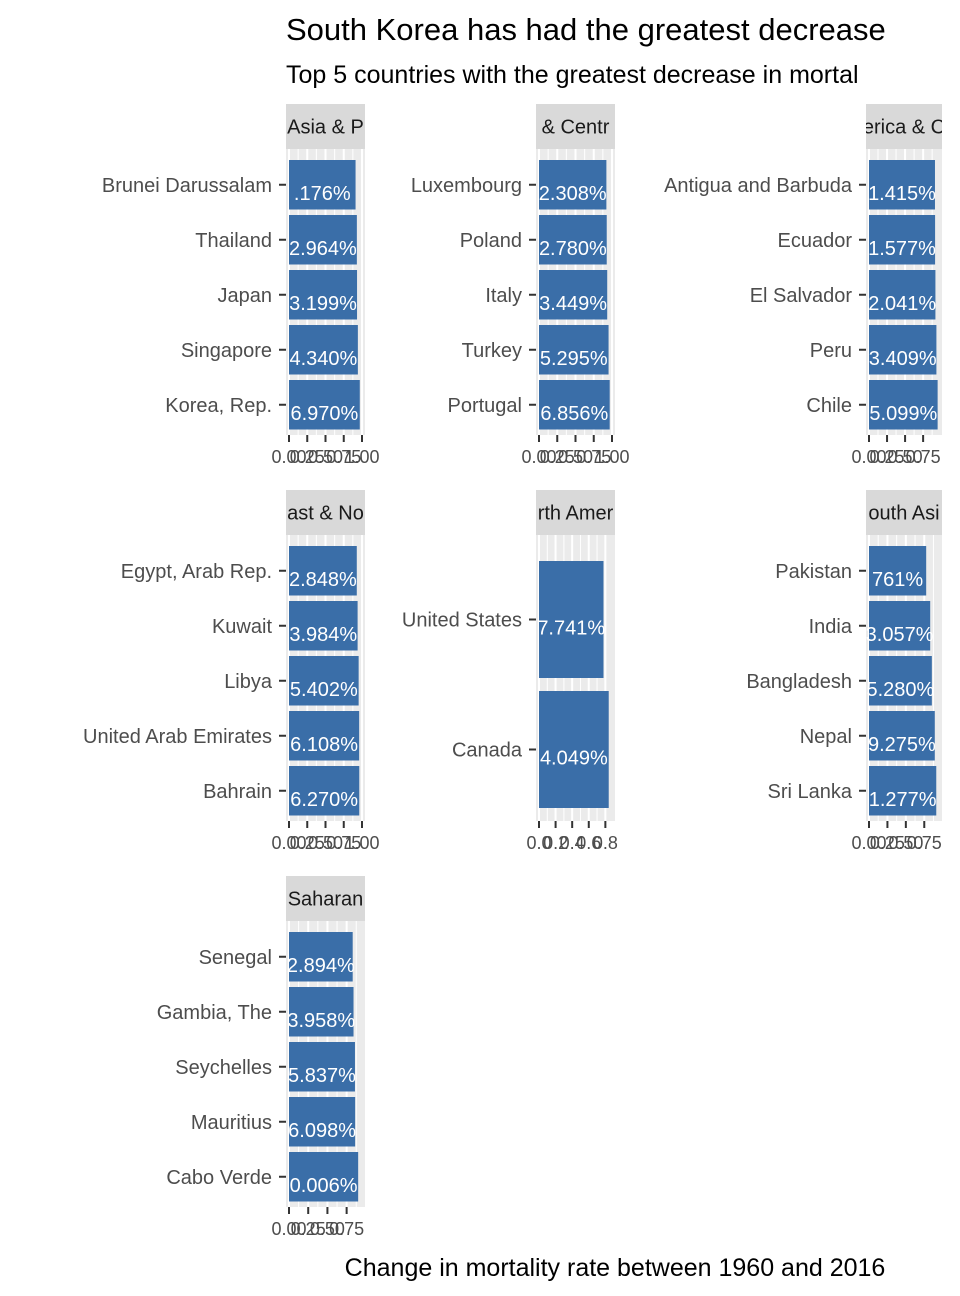 The width and height of the screenshot is (960, 1296). Describe the element at coordinates (324, 359) in the screenshot. I see `bar-value-label: 4.340%` at that location.